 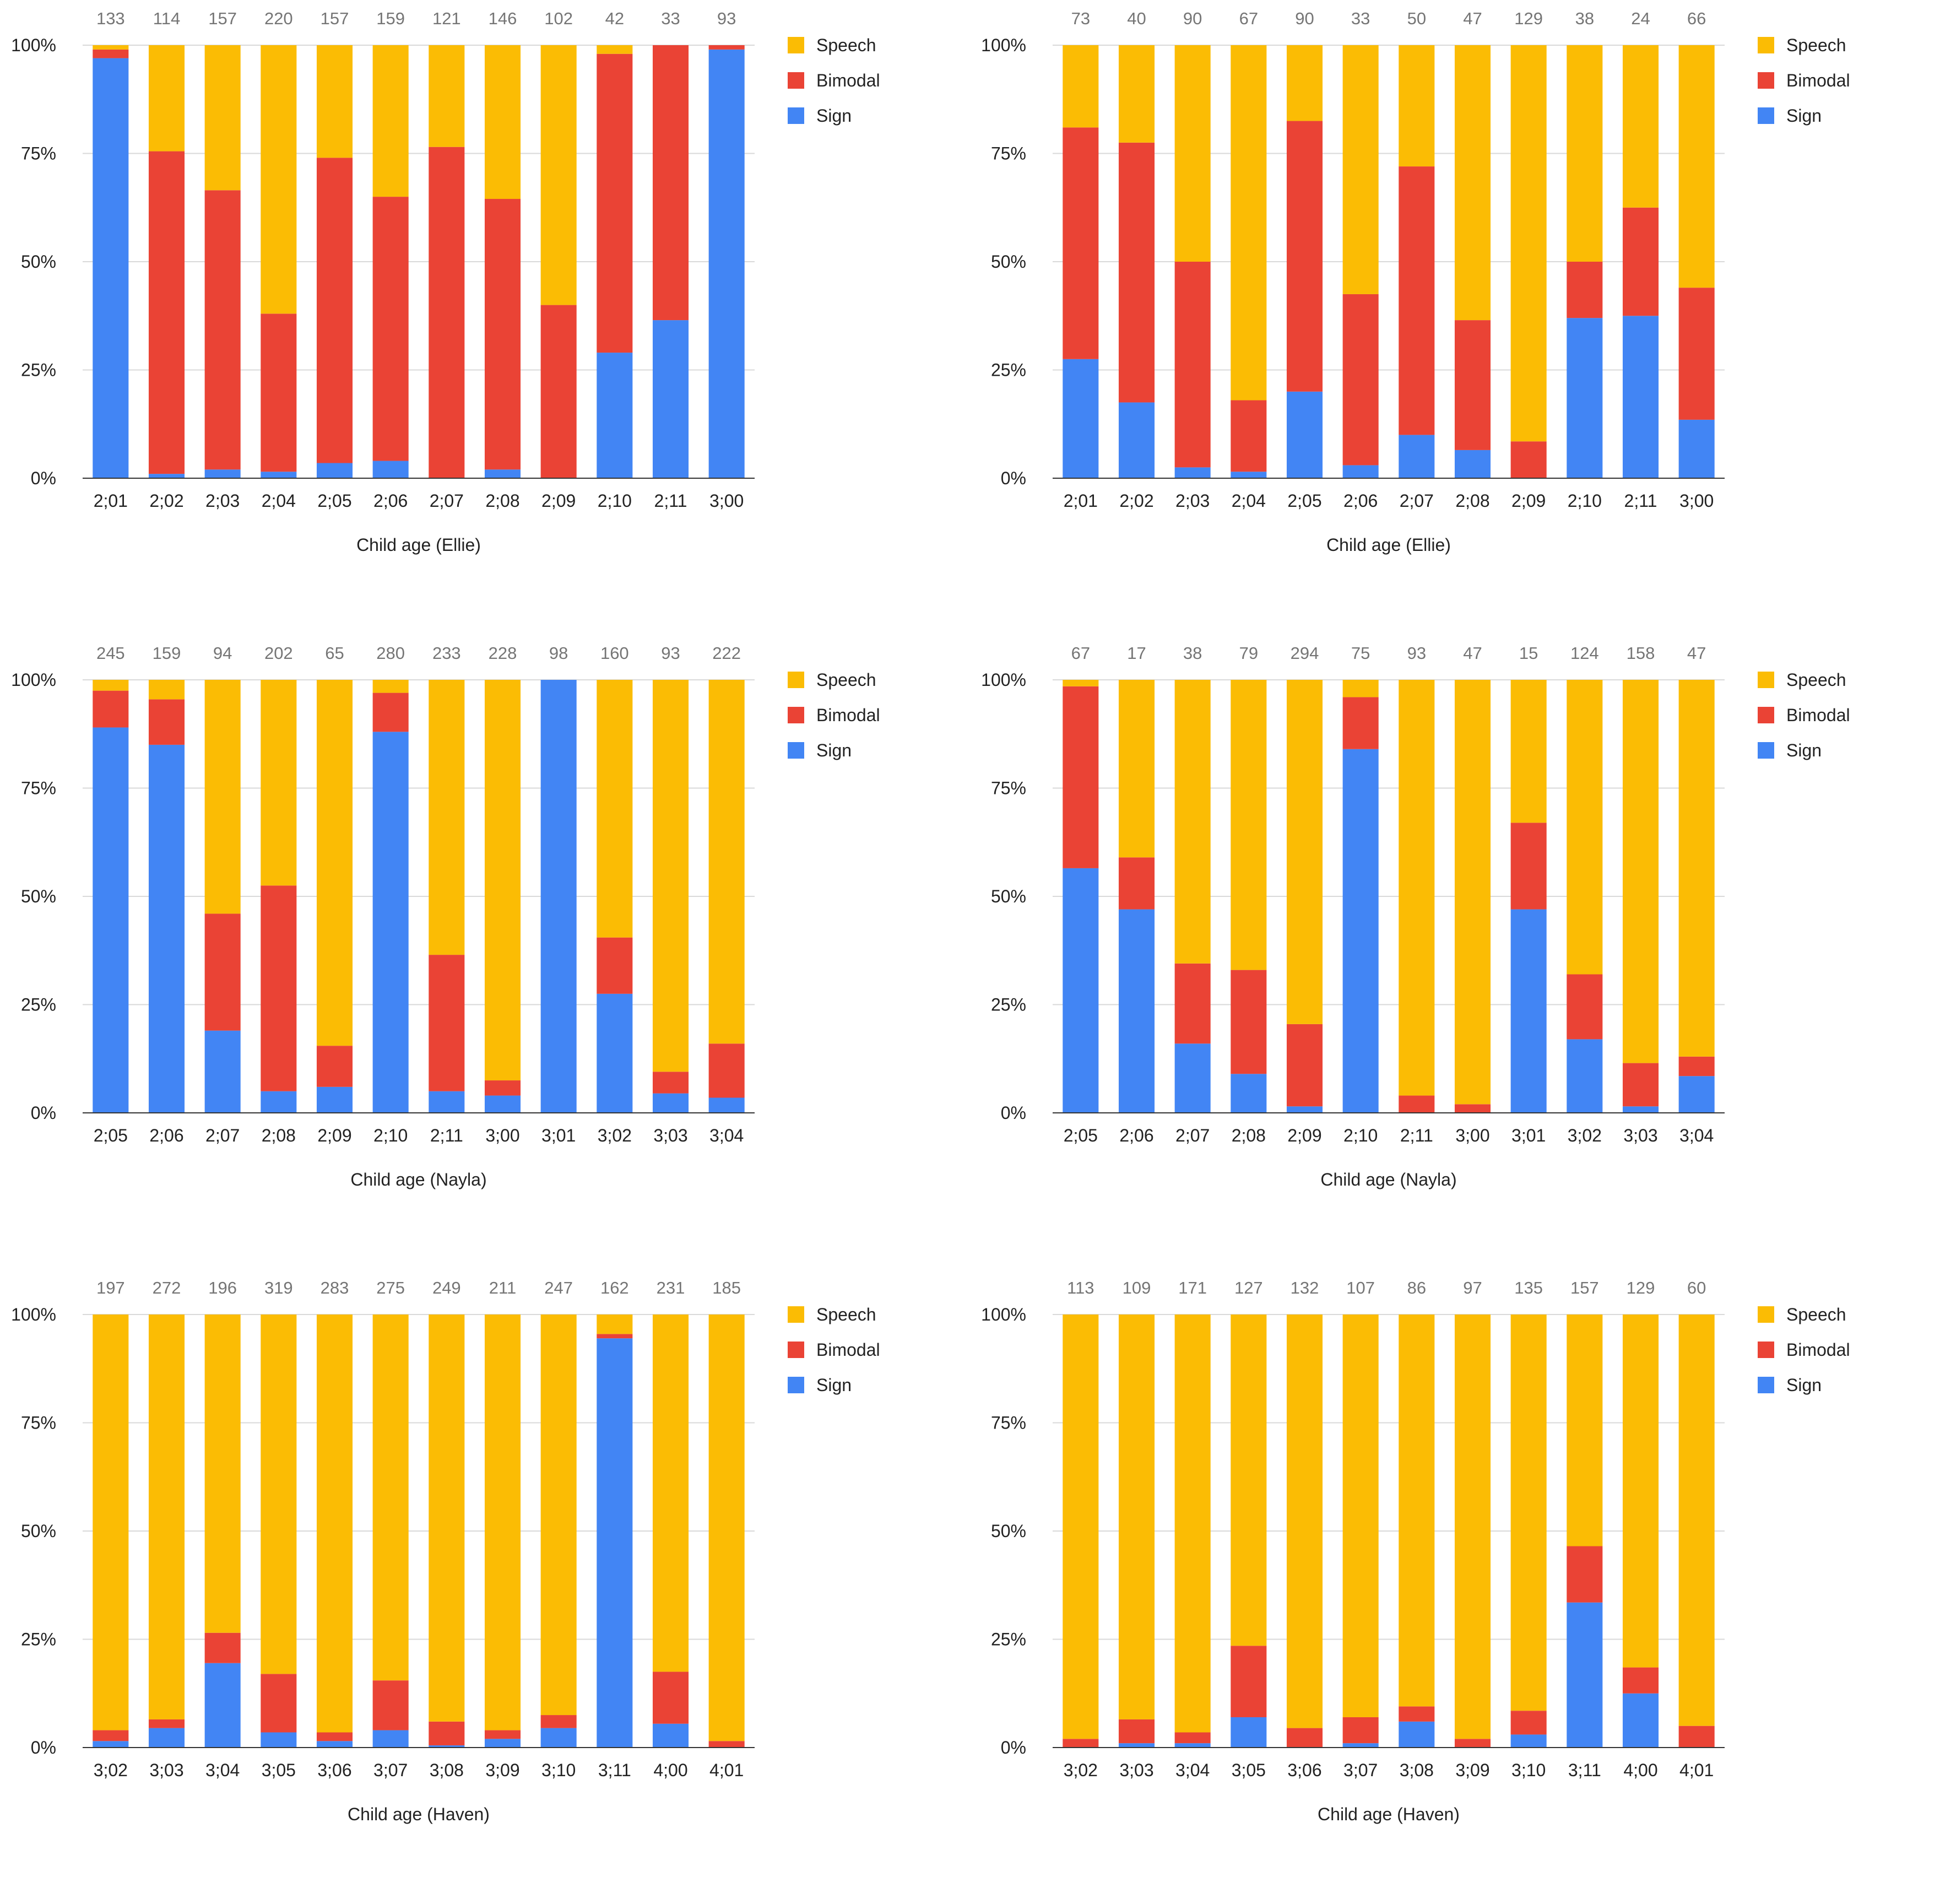 I want to click on x-tick-label: 2;09, so click(x=1304, y=1135).